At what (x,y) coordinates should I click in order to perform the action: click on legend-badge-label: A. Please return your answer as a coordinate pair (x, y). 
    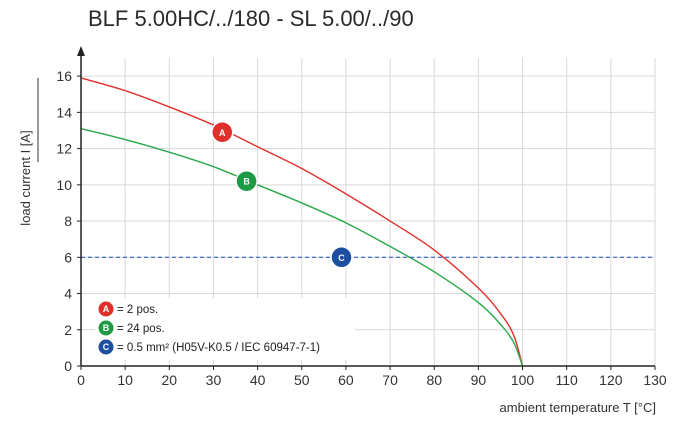
    Looking at the image, I should click on (106, 309).